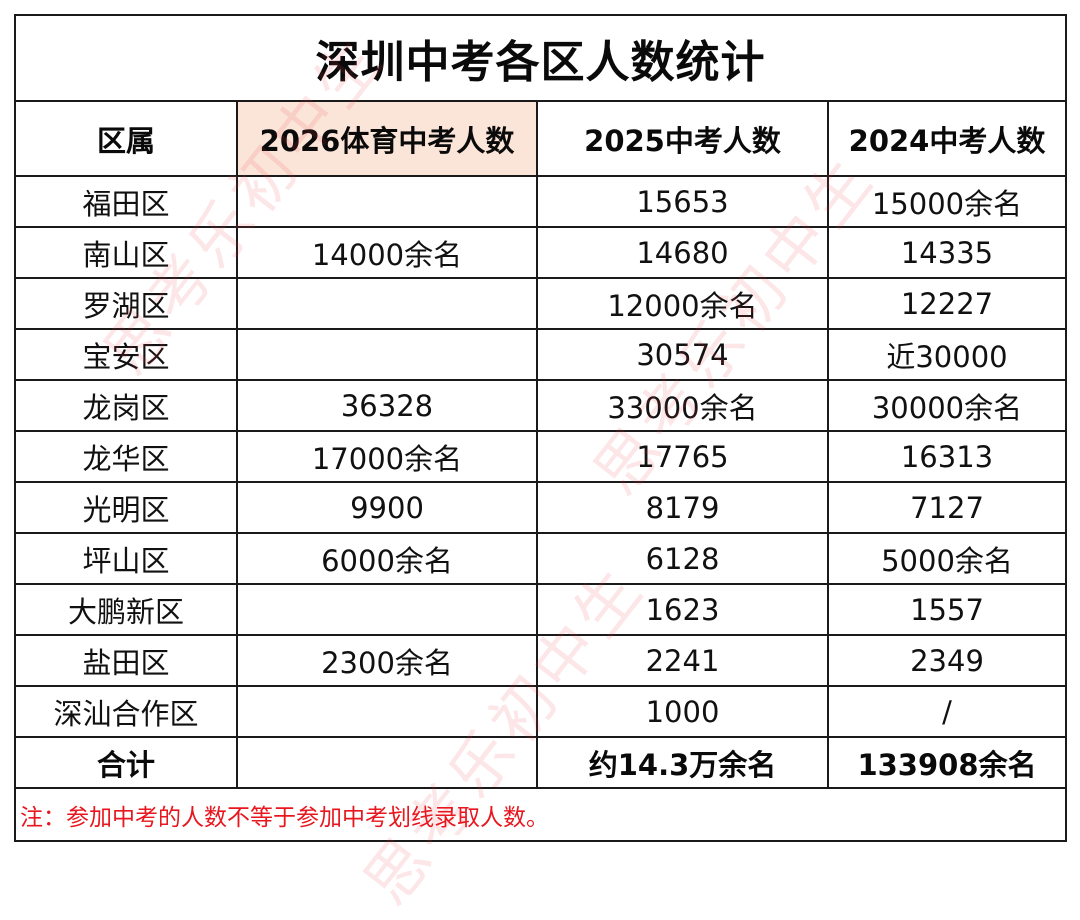 The image size is (1080, 920). What do you see at coordinates (682, 456) in the screenshot?
I see `cell-2025: 17765` at bounding box center [682, 456].